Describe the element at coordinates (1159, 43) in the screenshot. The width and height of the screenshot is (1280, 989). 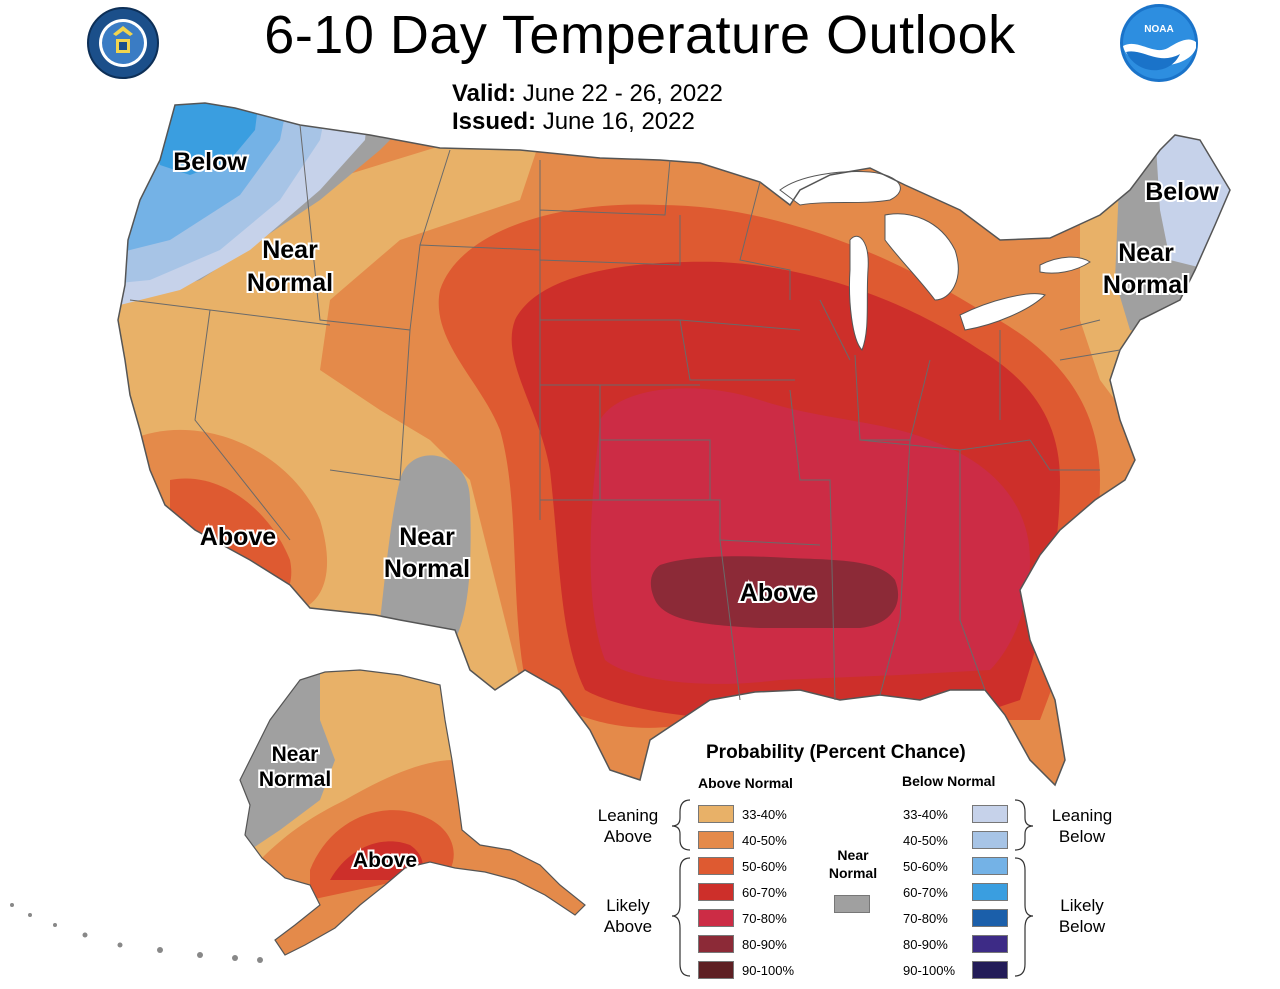
I see `noaa-logo-icon: NOAA` at that location.